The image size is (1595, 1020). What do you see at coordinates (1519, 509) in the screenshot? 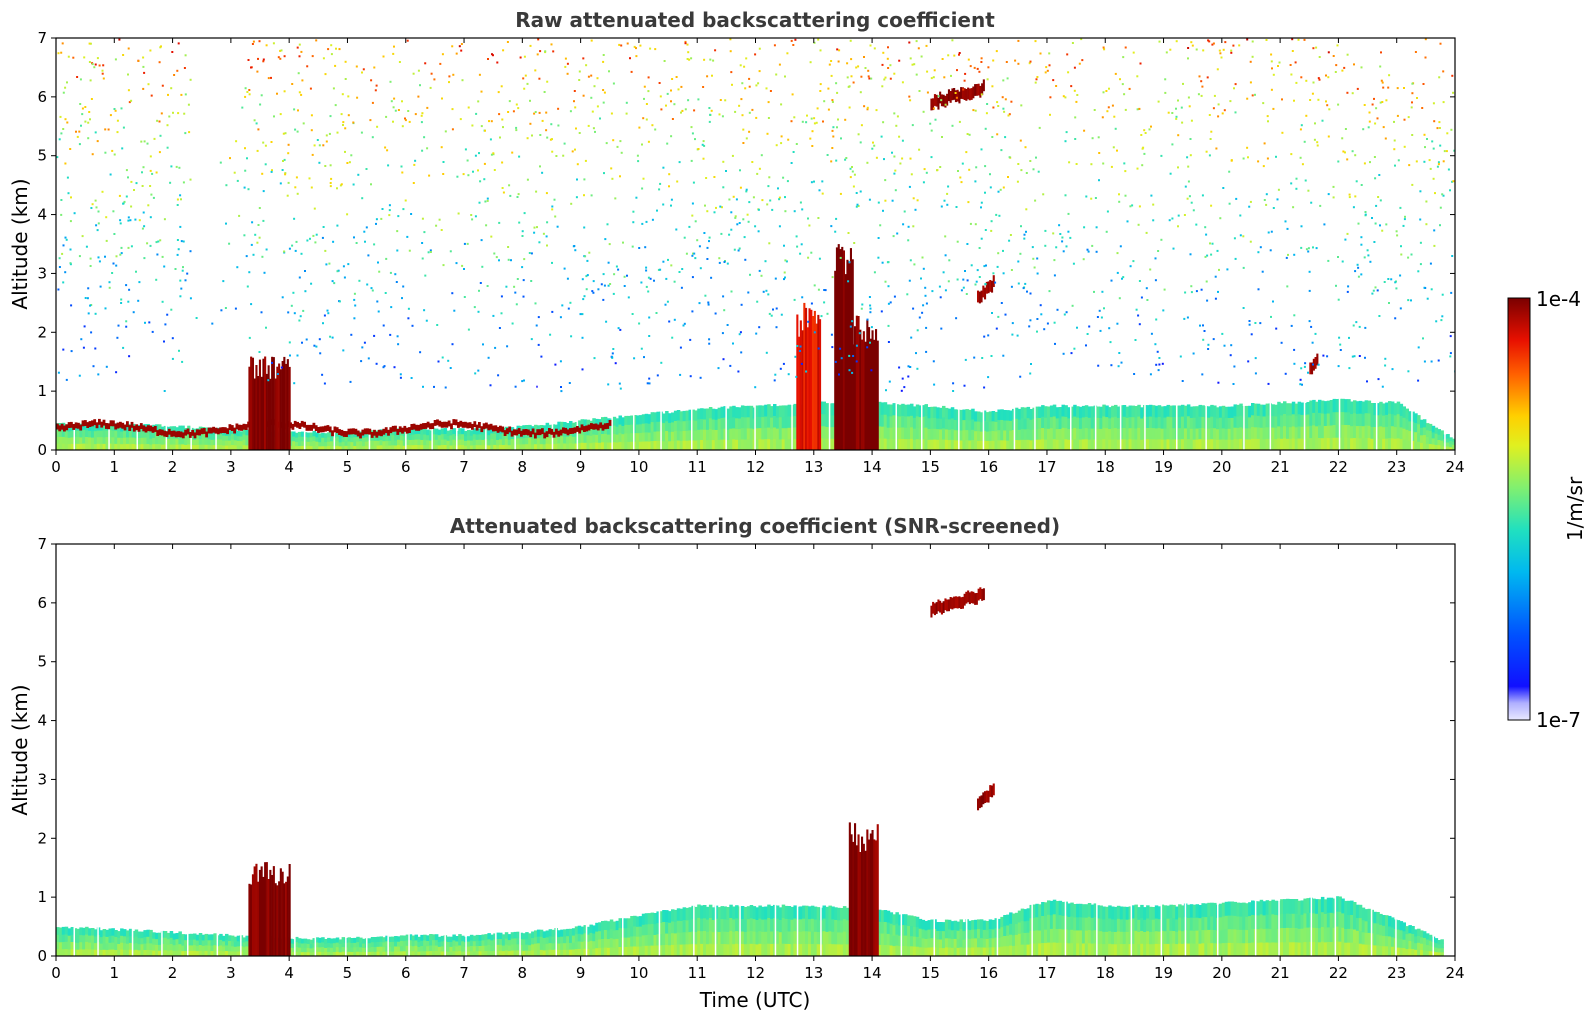
I see `colorbar-gradient` at bounding box center [1519, 509].